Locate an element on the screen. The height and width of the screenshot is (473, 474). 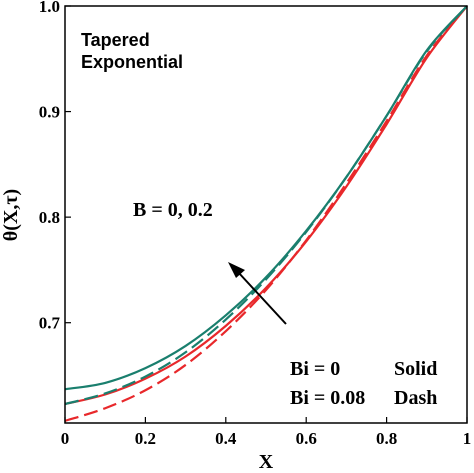
y-tick-label: 1.0 is located at coordinates (49, 8).